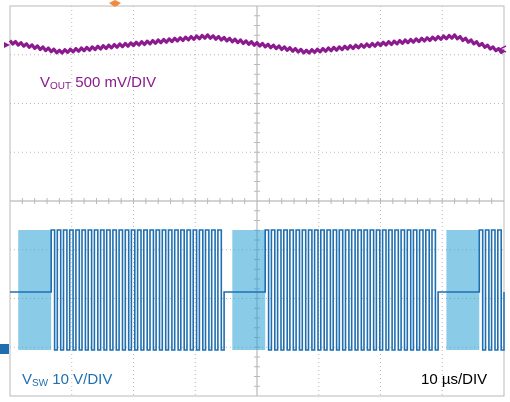  Describe the element at coordinates (4, 349) in the screenshot. I see `ch2-ground-icon` at that location.